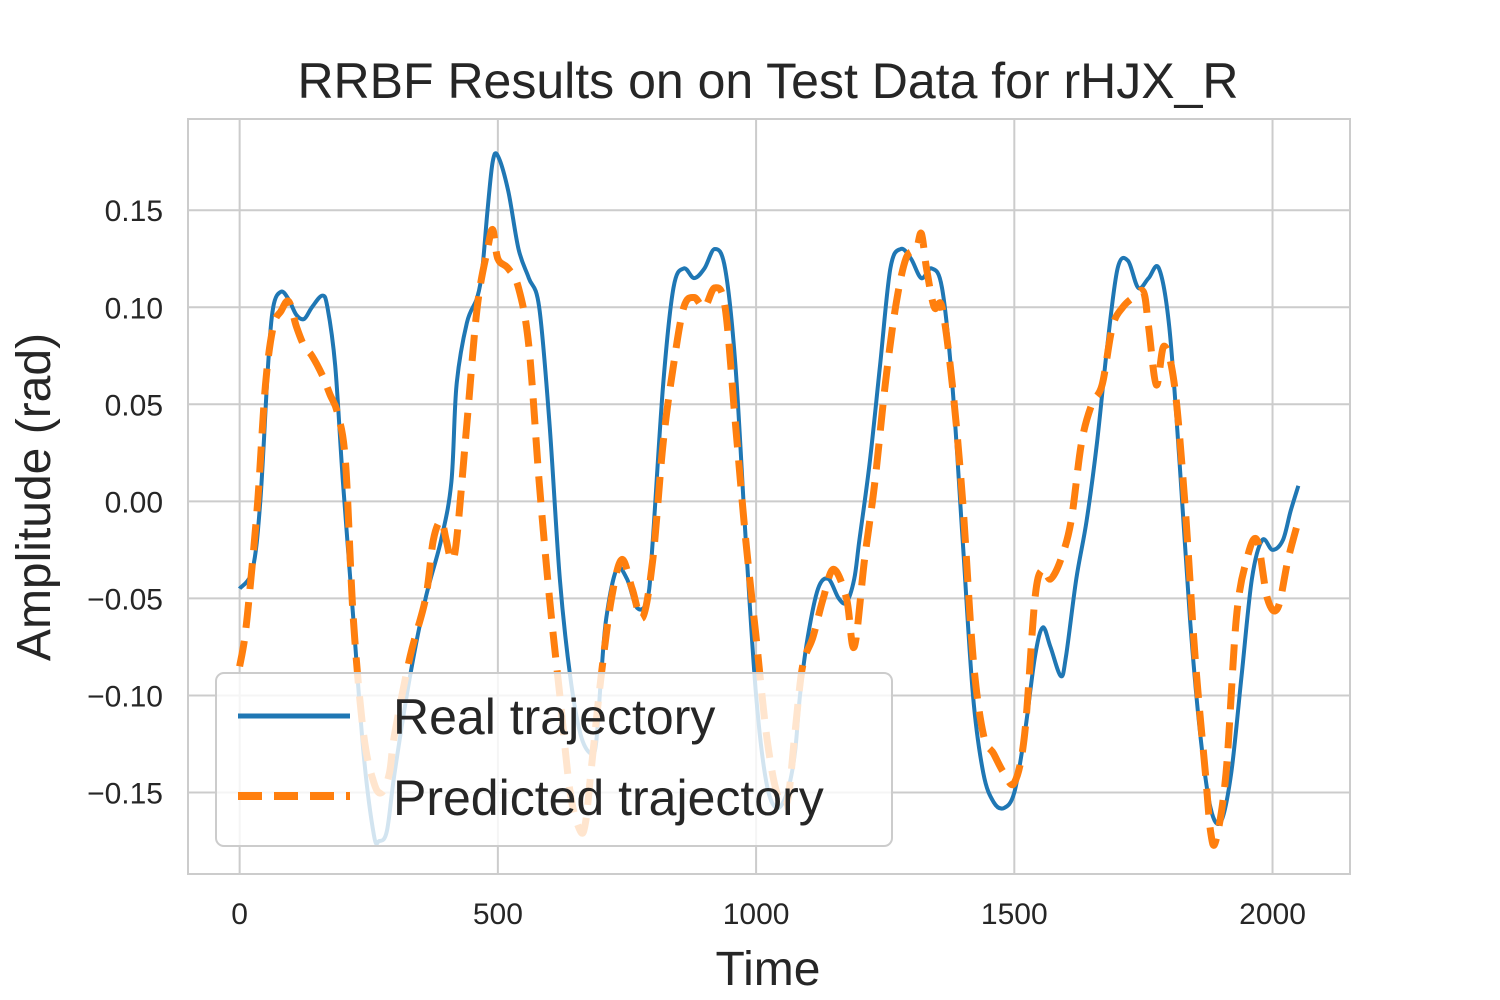  Describe the element at coordinates (1014, 914) in the screenshot. I see `x-tick-label: 1500` at that location.